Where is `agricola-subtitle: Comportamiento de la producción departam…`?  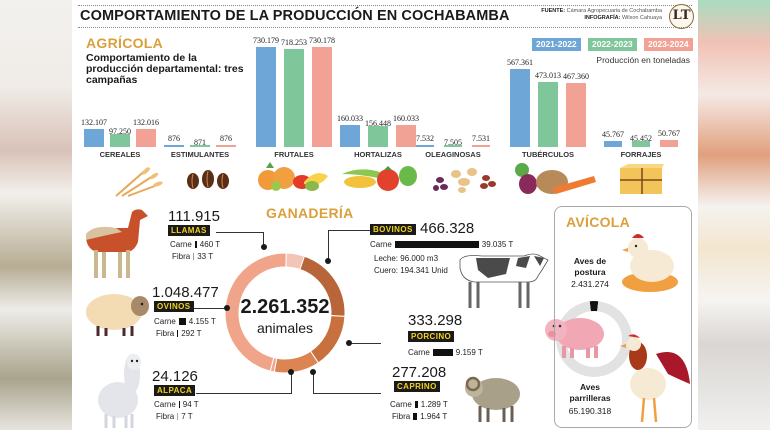 agricola-subtitle: Comportamiento de la producción departam… is located at coordinates (165, 69).